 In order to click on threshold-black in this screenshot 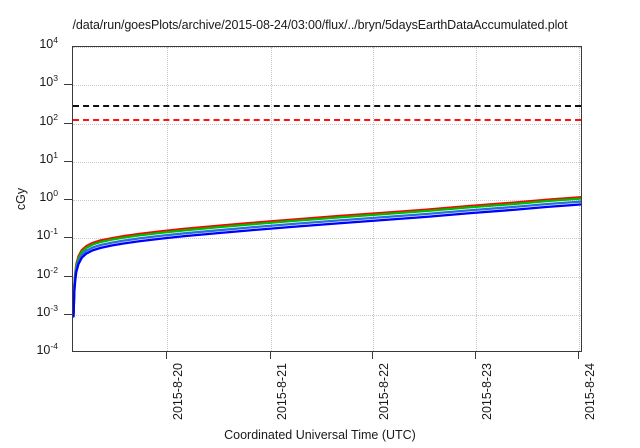, I will do `click(327, 106)`.